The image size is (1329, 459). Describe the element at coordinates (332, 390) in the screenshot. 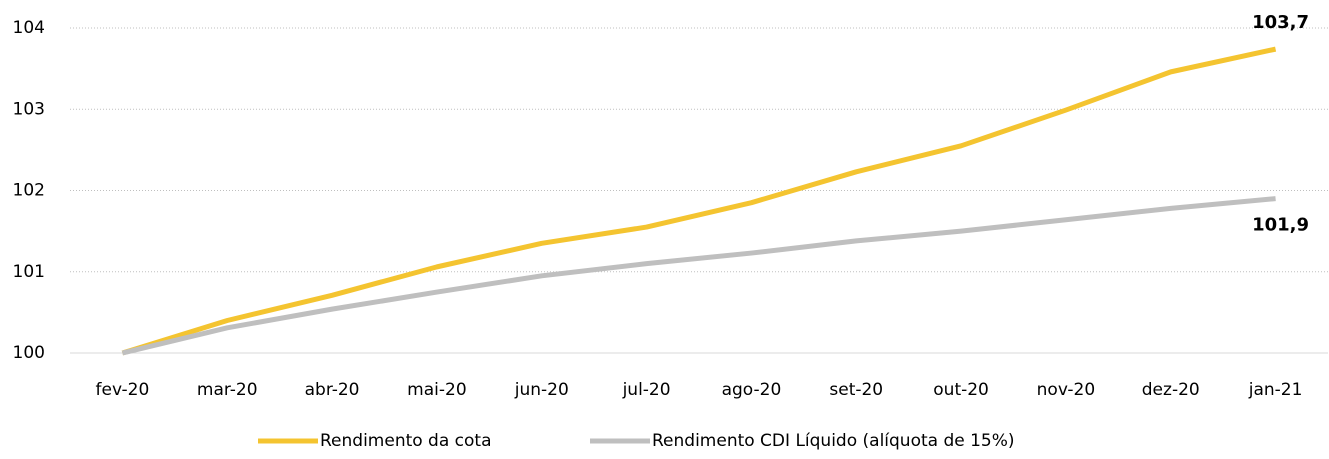

I see `x-tick-label: abr-20` at that location.